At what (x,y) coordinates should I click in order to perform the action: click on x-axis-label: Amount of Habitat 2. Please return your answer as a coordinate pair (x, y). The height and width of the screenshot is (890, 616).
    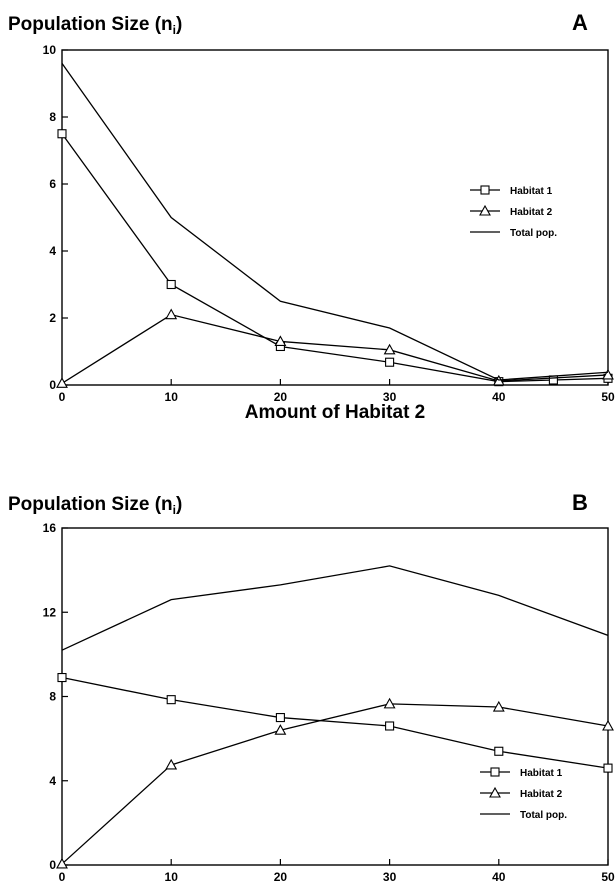
    Looking at the image, I should click on (335, 412).